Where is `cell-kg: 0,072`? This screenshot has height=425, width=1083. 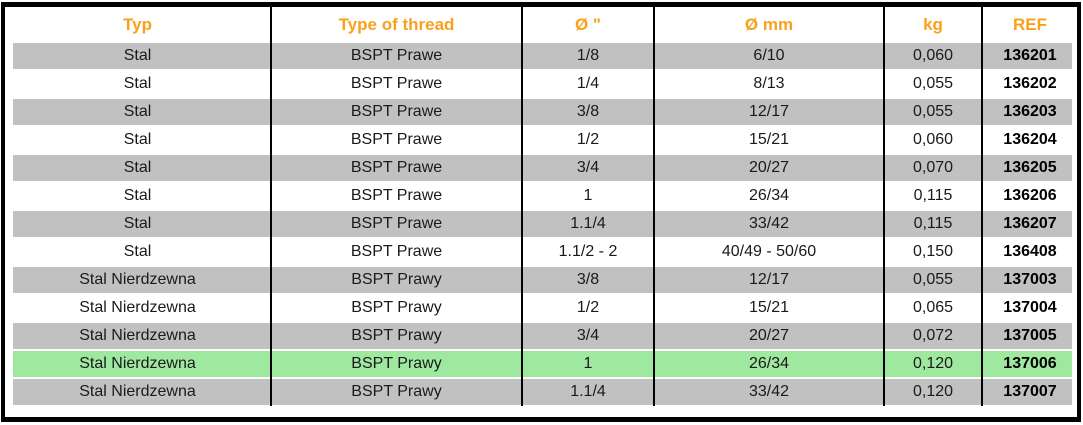
cell-kg: 0,072 is located at coordinates (934, 336).